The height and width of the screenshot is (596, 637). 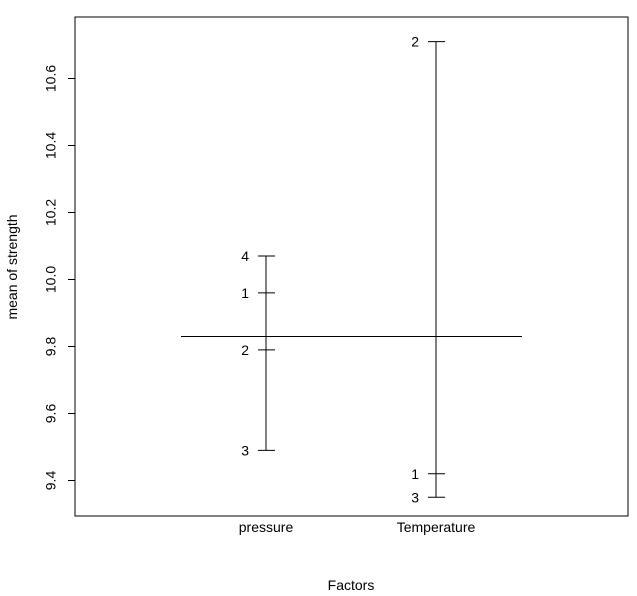 I want to click on y-axis-label: mean of strength, so click(x=12, y=266).